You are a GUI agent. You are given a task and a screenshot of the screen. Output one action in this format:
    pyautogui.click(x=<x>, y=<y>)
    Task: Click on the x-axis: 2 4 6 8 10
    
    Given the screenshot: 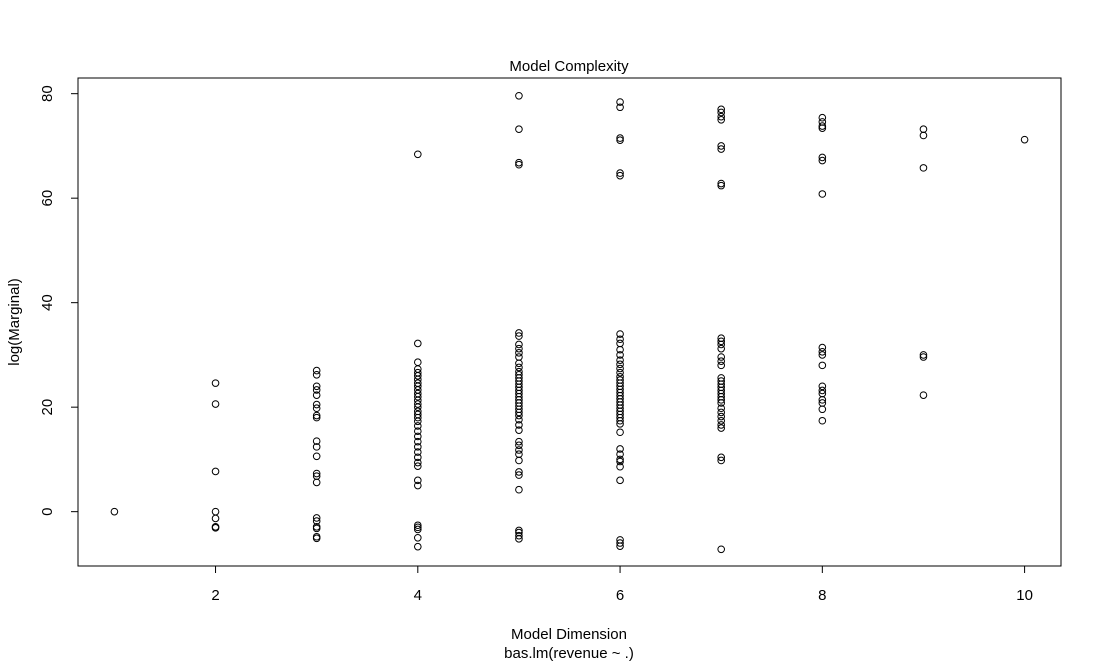 What is the action you would take?
    pyautogui.click(x=622, y=584)
    